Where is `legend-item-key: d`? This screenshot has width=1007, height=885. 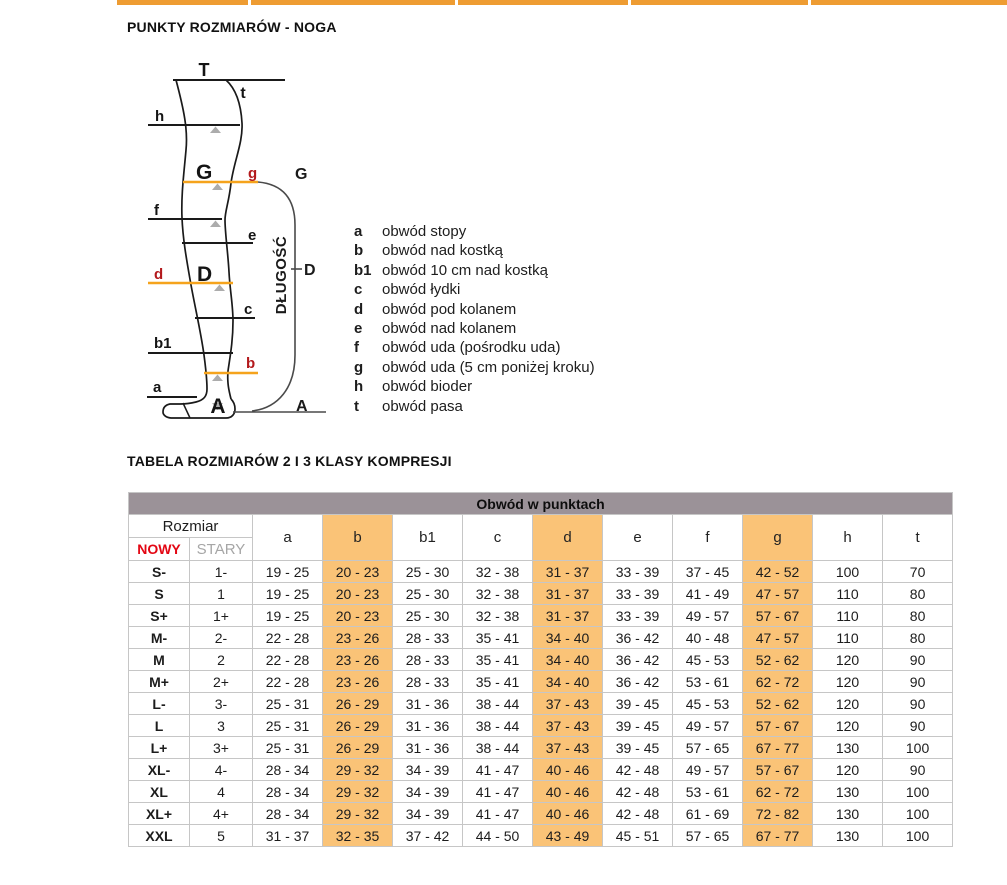 legend-item-key: d is located at coordinates (359, 309).